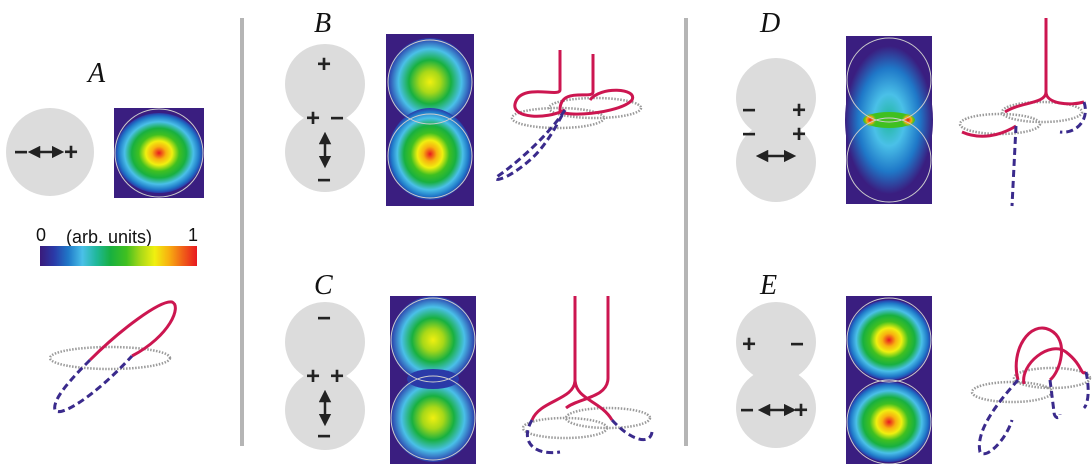  What do you see at coordinates (749, 110) in the screenshot?
I see `panel-d-sign-1: −` at bounding box center [749, 110].